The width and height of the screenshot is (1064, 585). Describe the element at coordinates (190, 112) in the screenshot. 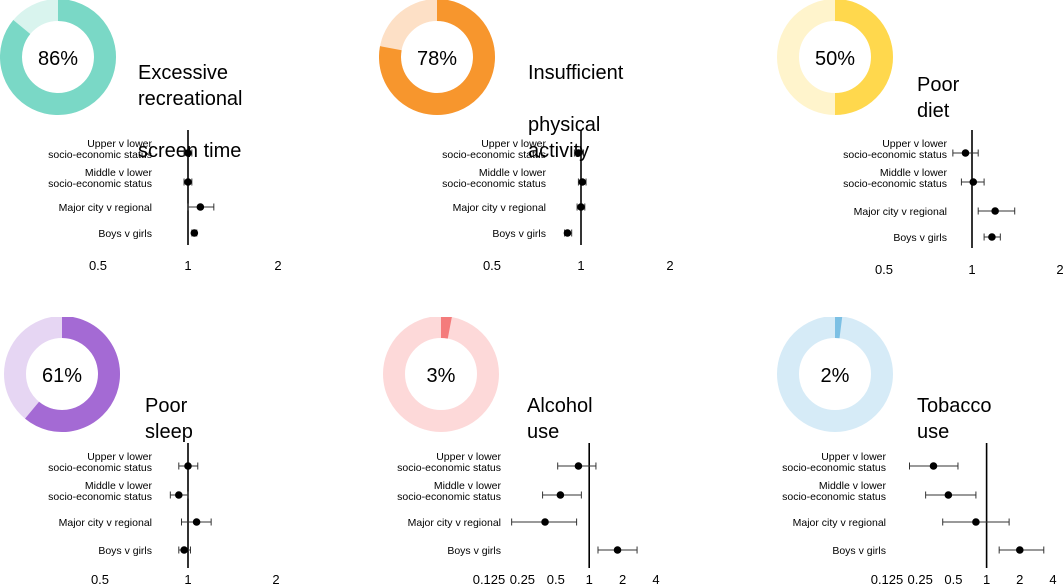

I see `chart-title: Excessive recreational screen time` at that location.